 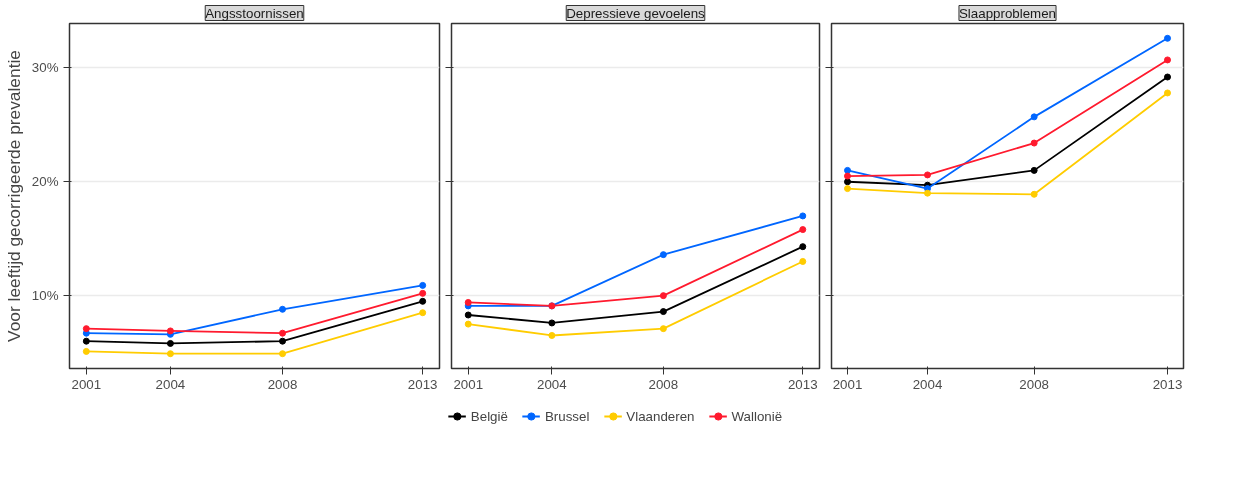 I want to click on legend-label: België, so click(x=489, y=416).